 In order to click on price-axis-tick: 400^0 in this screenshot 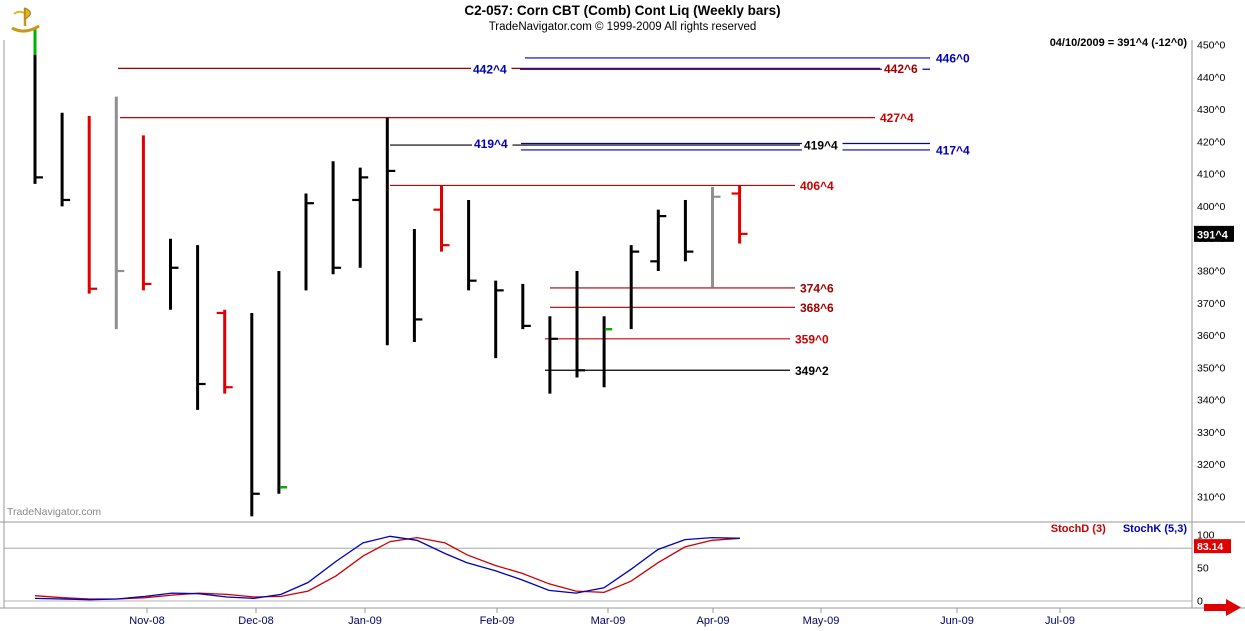, I will do `click(1211, 207)`.